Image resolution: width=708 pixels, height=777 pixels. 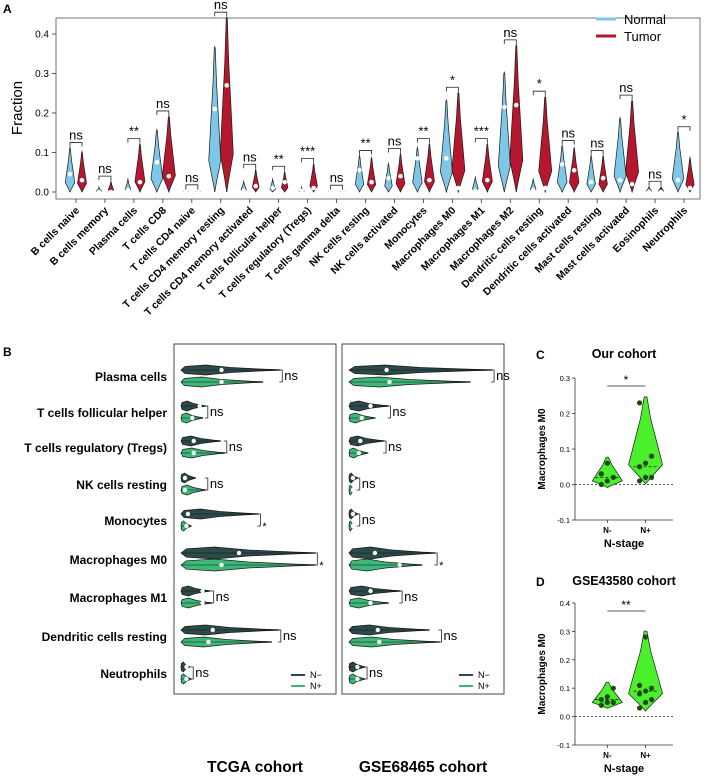 I want to click on panel-b-row-label: Neutrophils, so click(x=133, y=674).